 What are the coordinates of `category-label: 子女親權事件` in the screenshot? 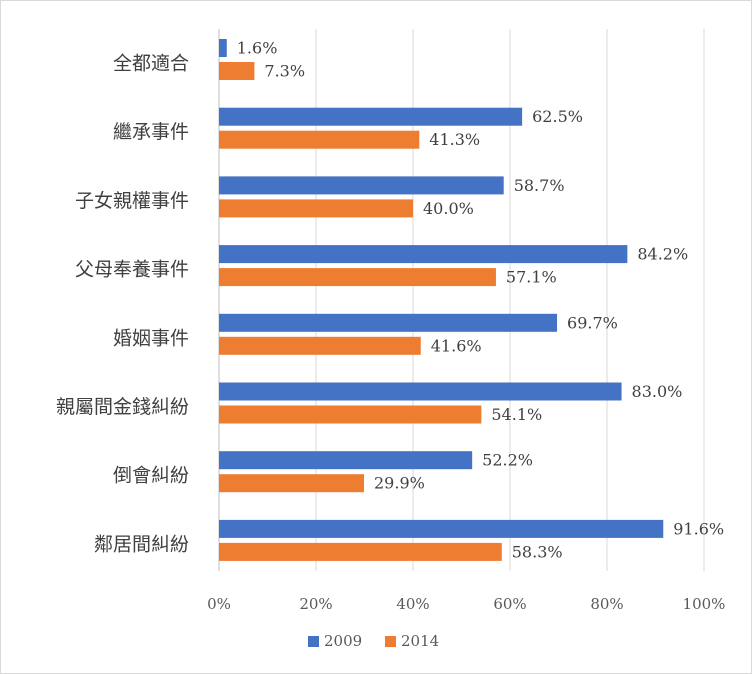 It's located at (132, 201).